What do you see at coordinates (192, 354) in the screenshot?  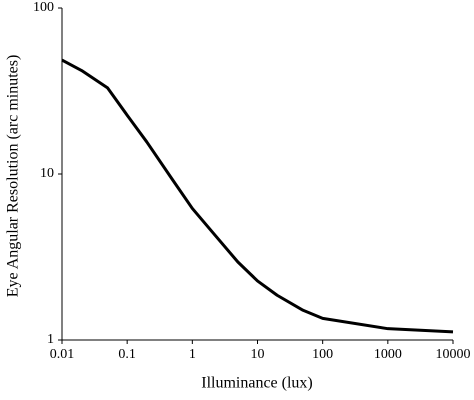 I see `x-tick-label: 1` at bounding box center [192, 354].